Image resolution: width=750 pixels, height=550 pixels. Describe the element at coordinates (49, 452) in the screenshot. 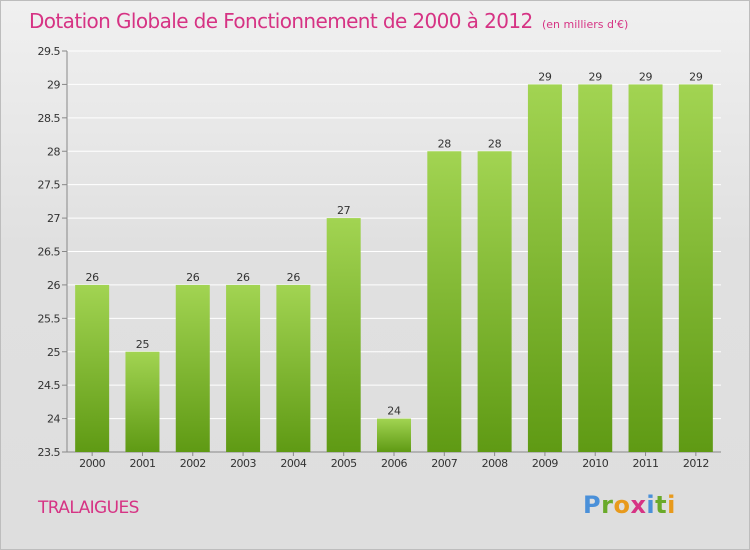

I see `y-tick-label: 23.5` at that location.